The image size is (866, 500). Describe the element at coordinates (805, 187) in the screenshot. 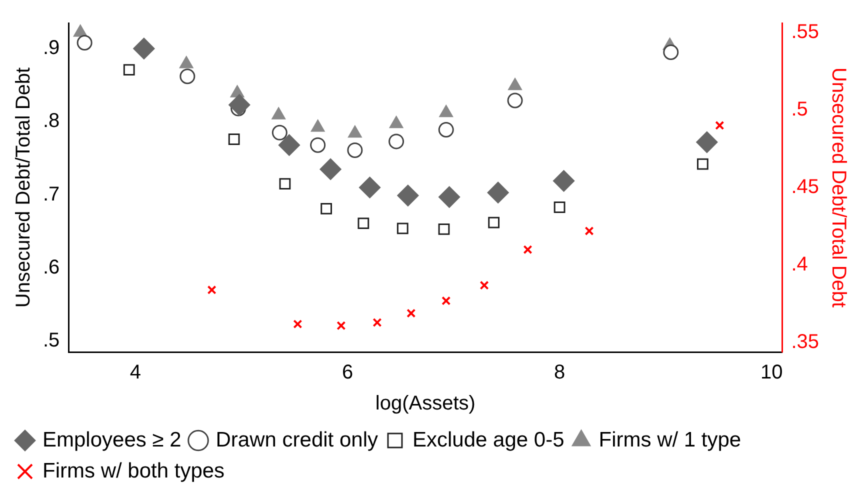

I see `y2-tick-label: .45` at that location.